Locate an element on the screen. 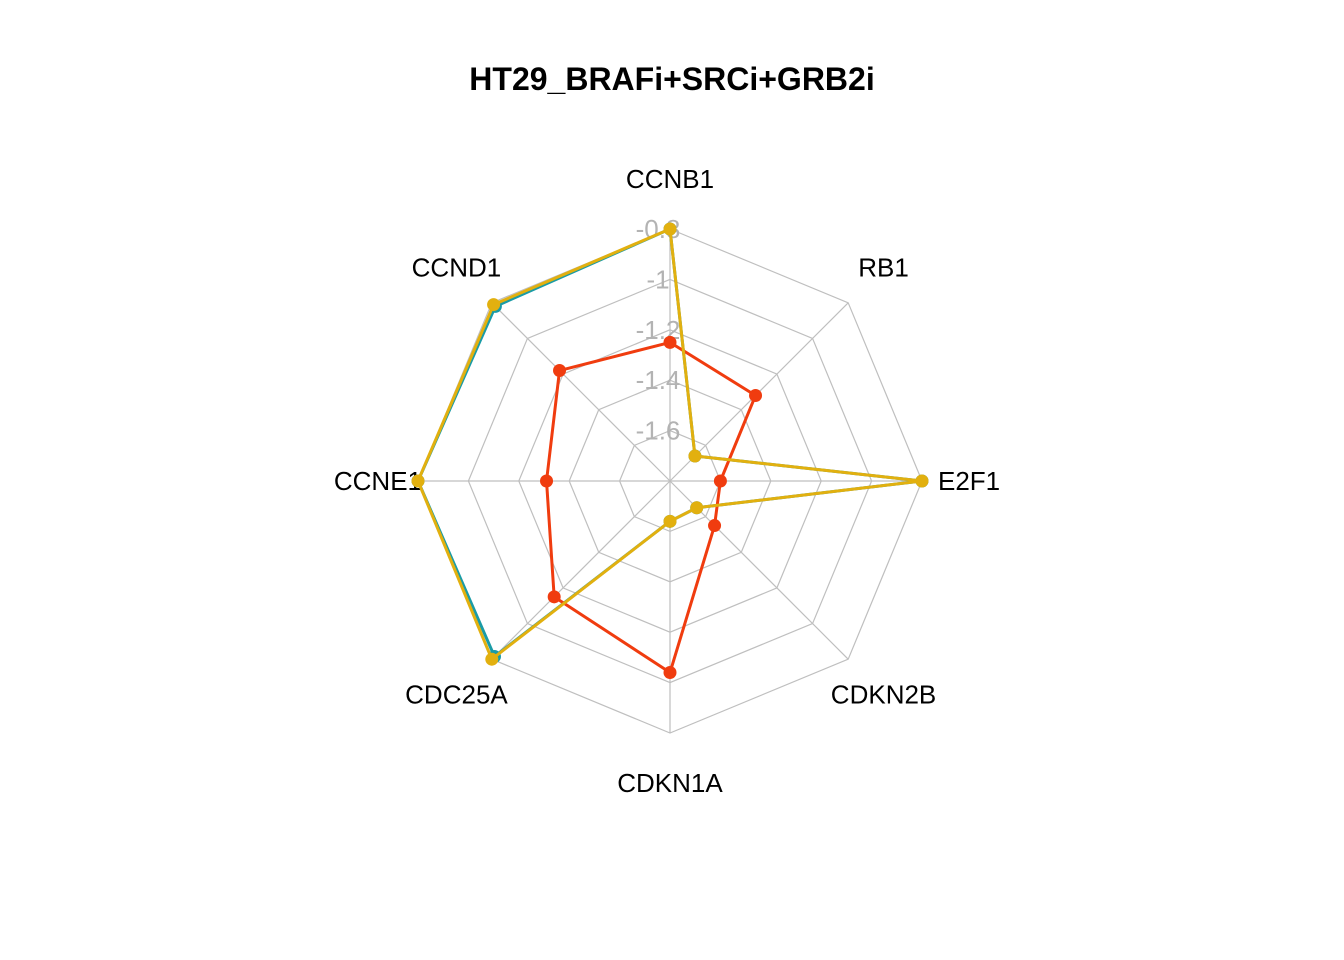 The width and height of the screenshot is (1344, 960). tick-label: -1 is located at coordinates (657, 279).